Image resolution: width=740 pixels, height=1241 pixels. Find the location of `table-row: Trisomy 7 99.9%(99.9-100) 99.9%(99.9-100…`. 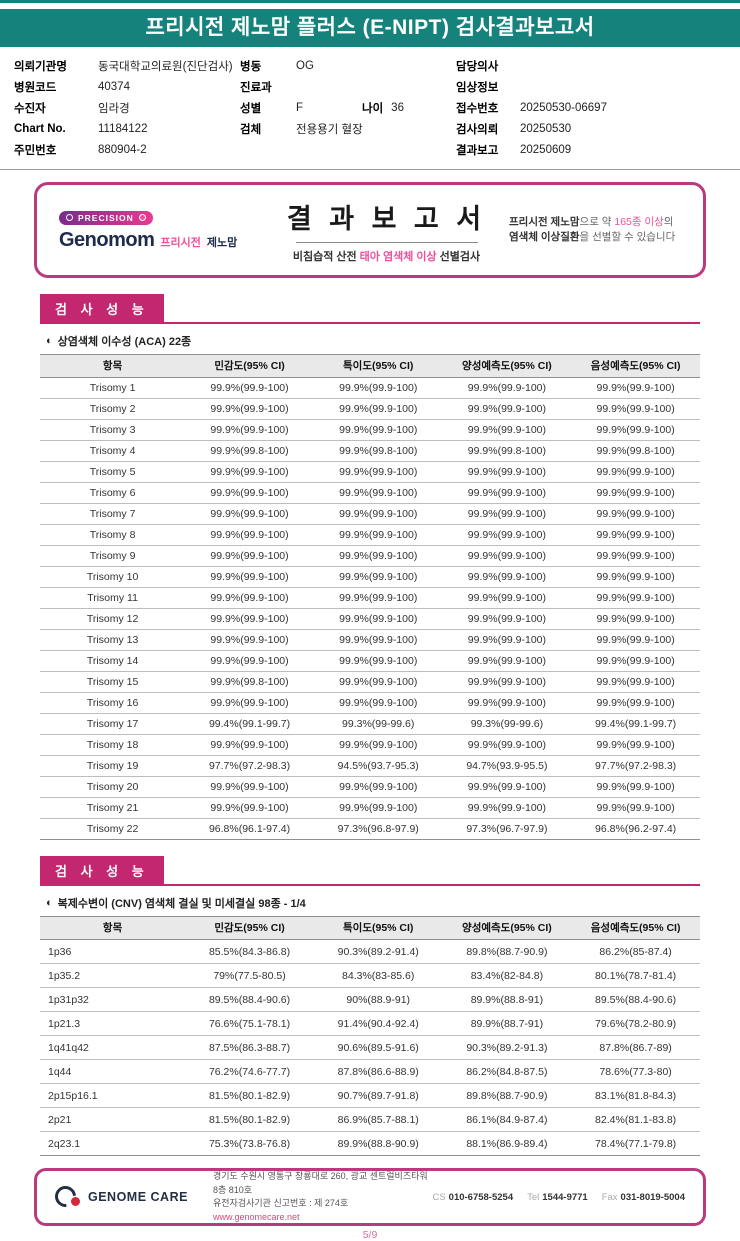

table-row: Trisomy 7 99.9%(99.9-100) 99.9%(99.9-100… is located at coordinates (370, 514).